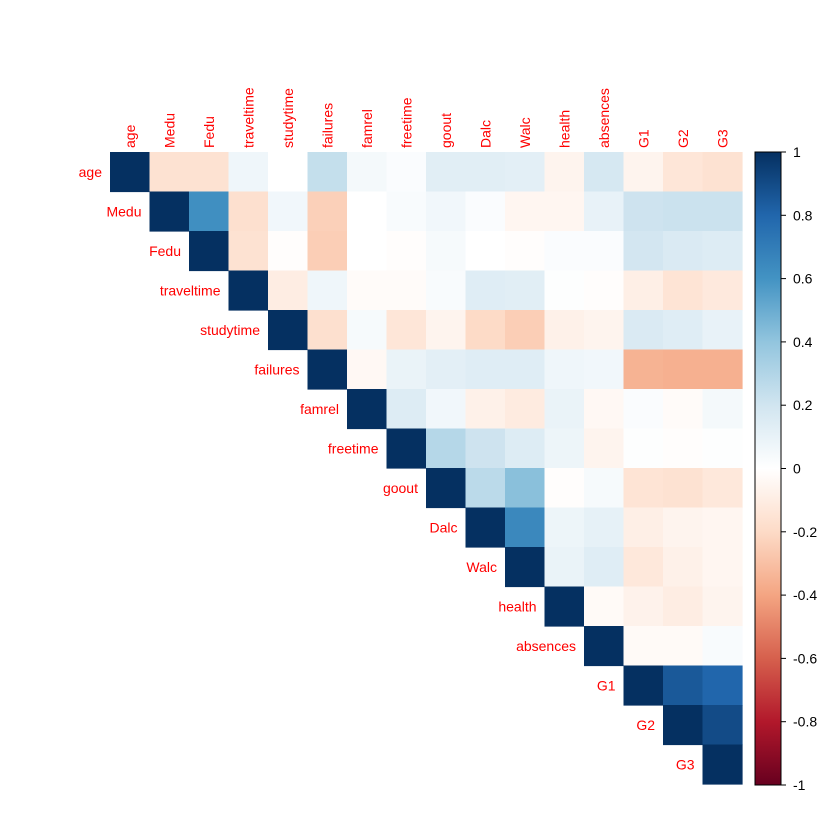 This screenshot has height=840, width=840. What do you see at coordinates (169, 172) in the screenshot?
I see `heatmap-cell-age-Medu` at bounding box center [169, 172].